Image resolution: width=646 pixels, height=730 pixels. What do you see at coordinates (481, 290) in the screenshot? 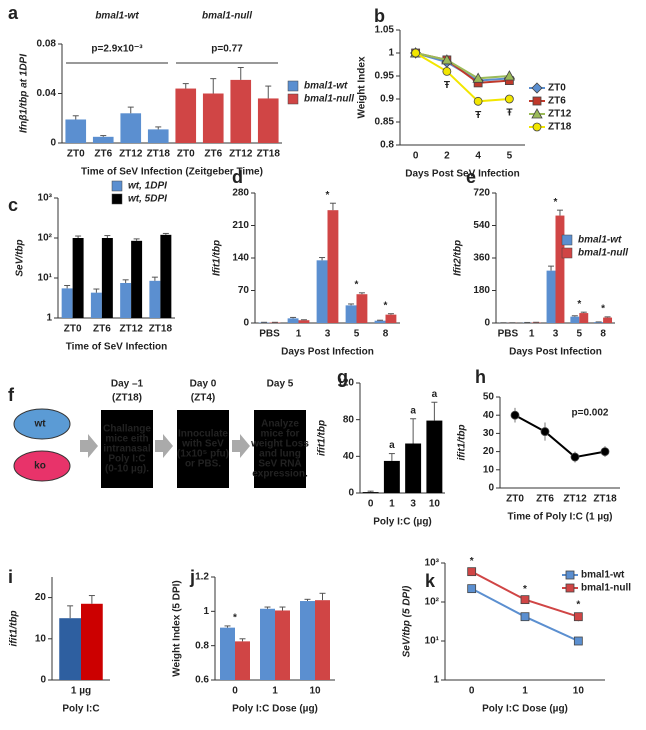
I see `y-tick-label: 180` at bounding box center [481, 290].